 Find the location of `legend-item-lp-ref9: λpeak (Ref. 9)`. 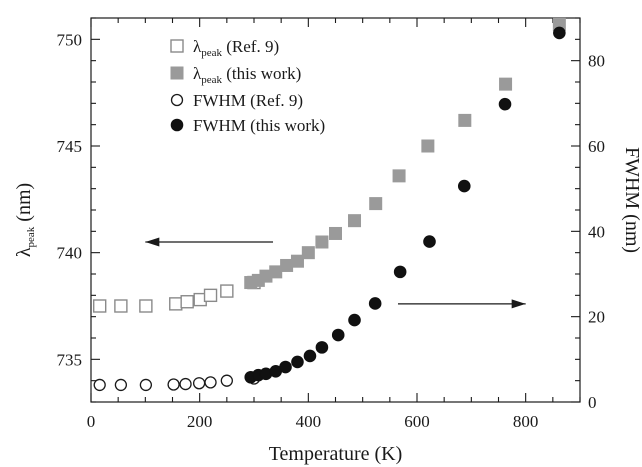

legend-item-lp-ref9: λpeak (Ref. 9) is located at coordinates (224, 48).